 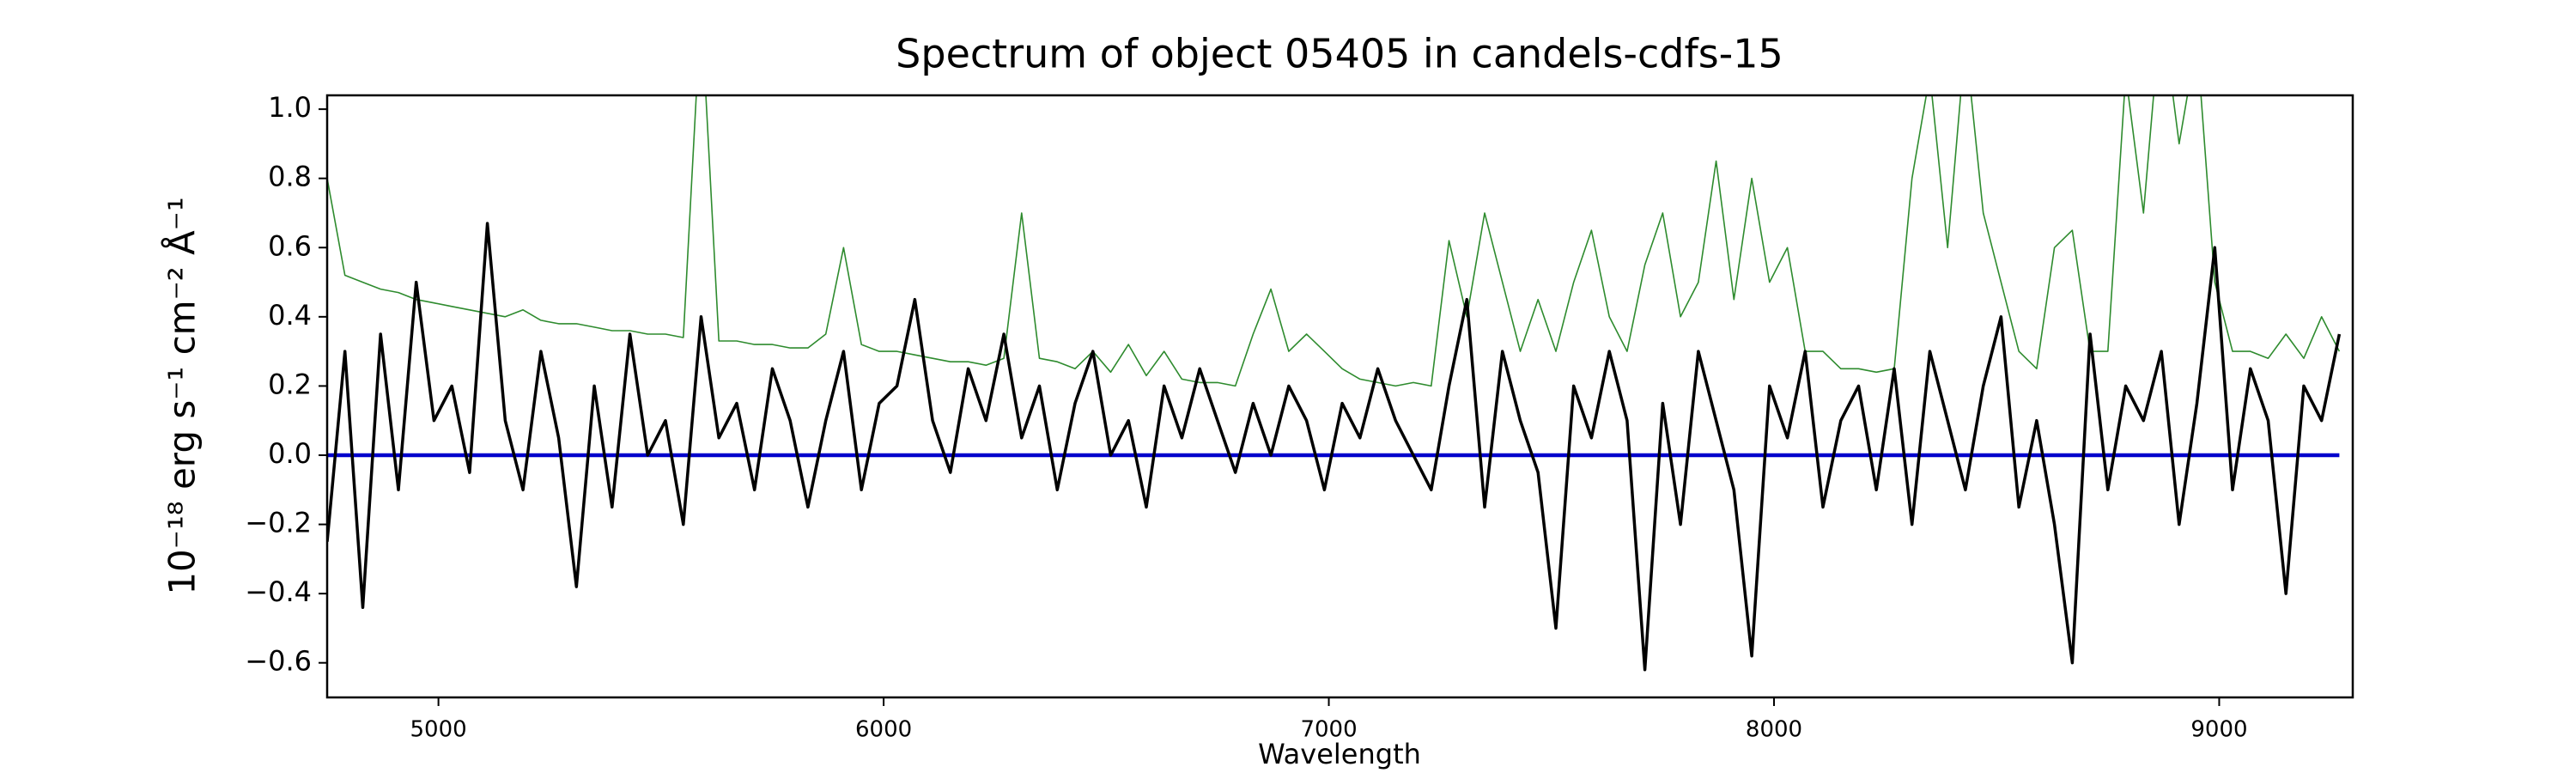 I want to click on y-tick-label: −0.4, so click(x=279, y=591).